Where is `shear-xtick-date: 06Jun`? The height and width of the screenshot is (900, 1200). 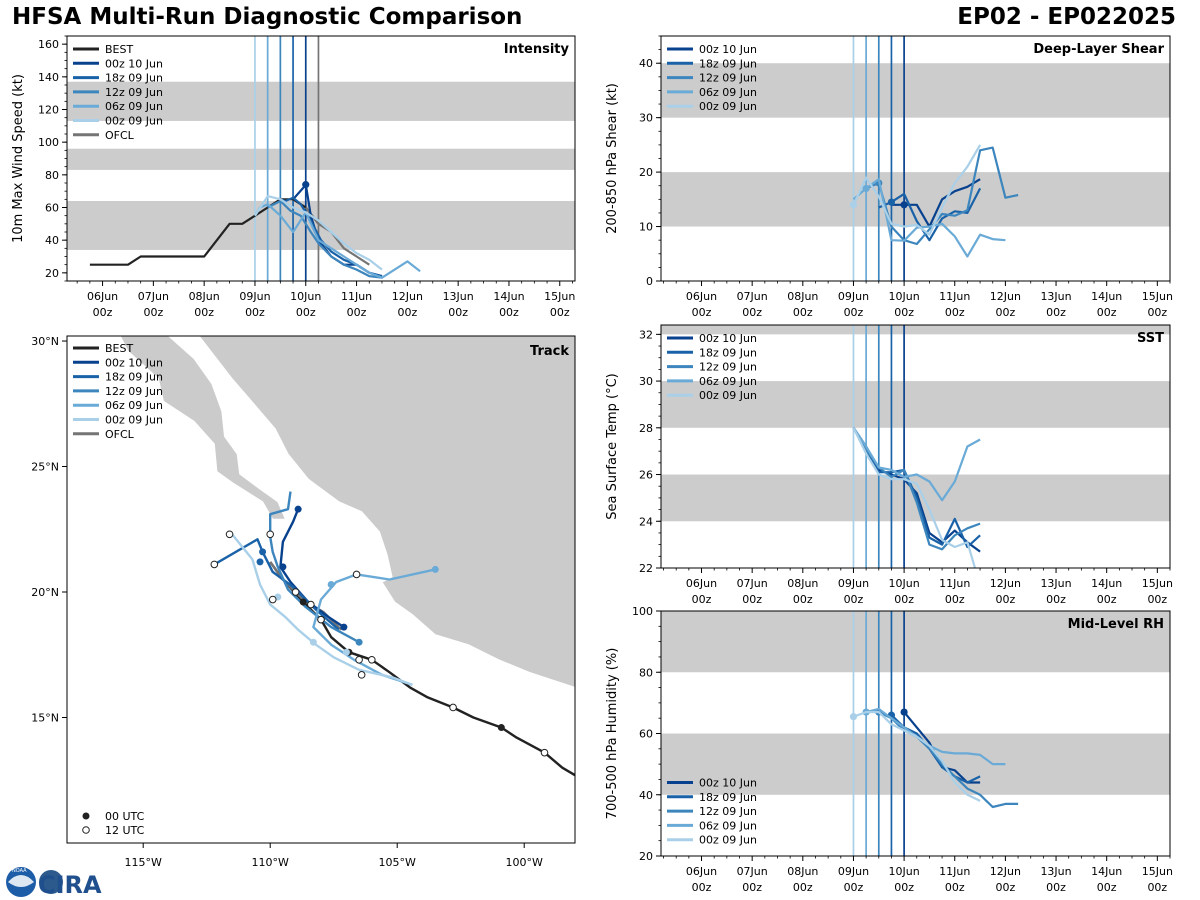
shear-xtick-date: 06Jun is located at coordinates (701, 296).